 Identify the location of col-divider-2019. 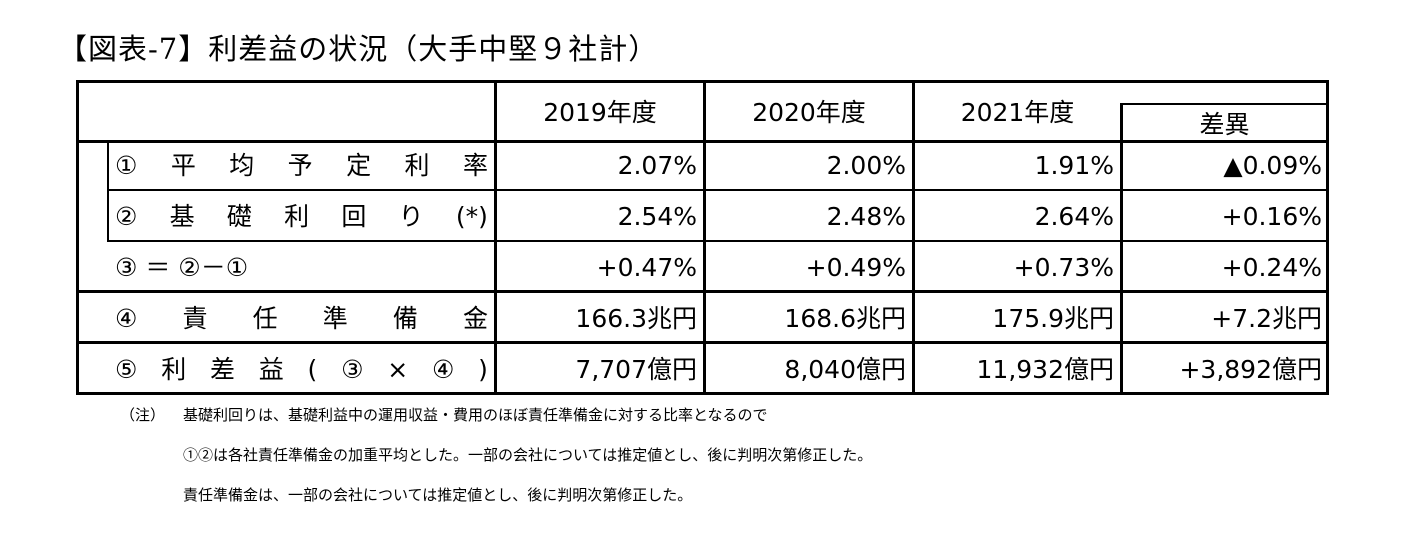
(704, 237).